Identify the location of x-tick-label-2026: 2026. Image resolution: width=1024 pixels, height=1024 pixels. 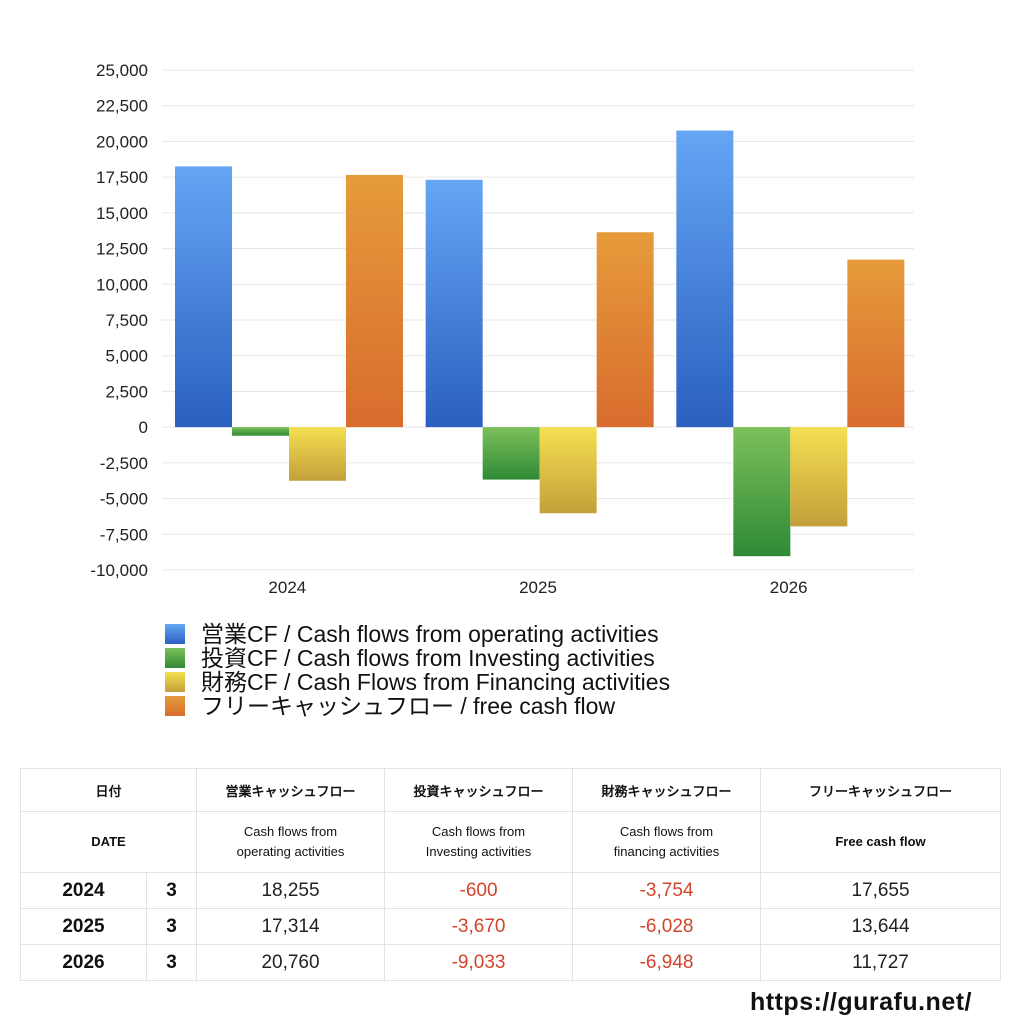
(789, 587).